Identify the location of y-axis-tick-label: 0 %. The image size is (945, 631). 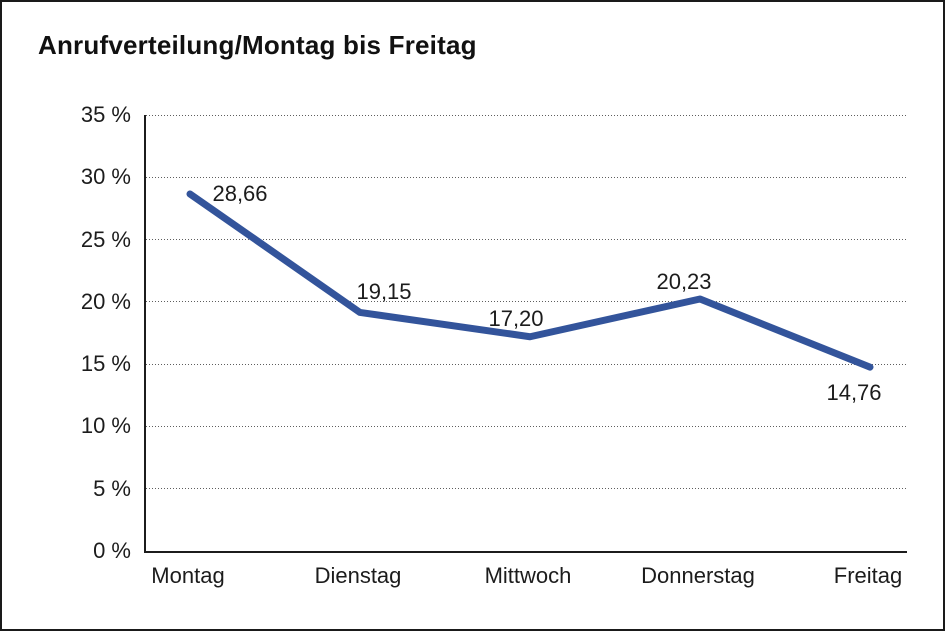
(112, 550).